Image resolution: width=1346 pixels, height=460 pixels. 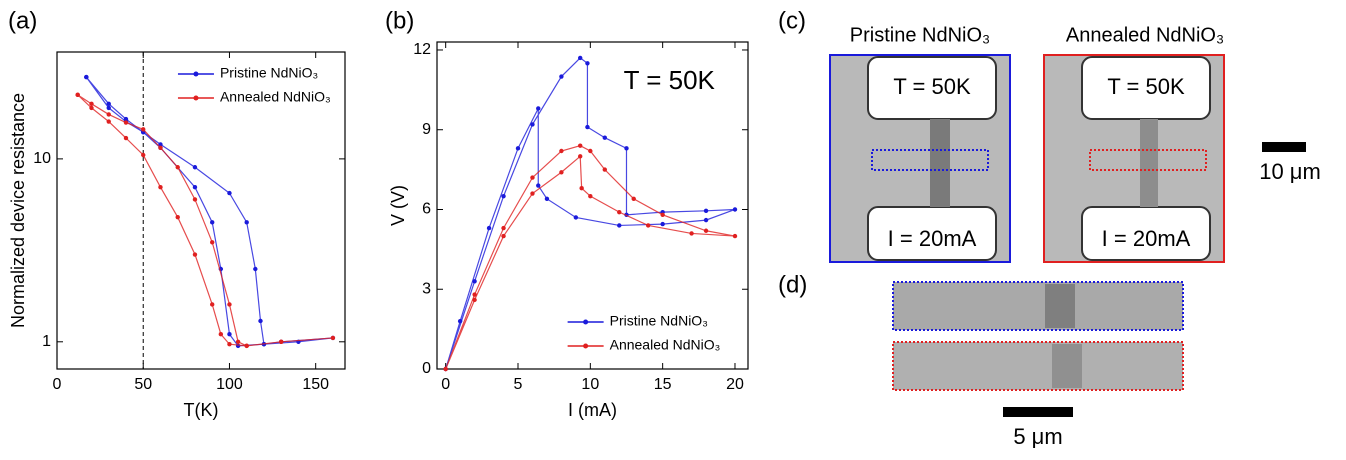 What do you see at coordinates (792, 20) in the screenshot?
I see `panel-label: (c)` at bounding box center [792, 20].